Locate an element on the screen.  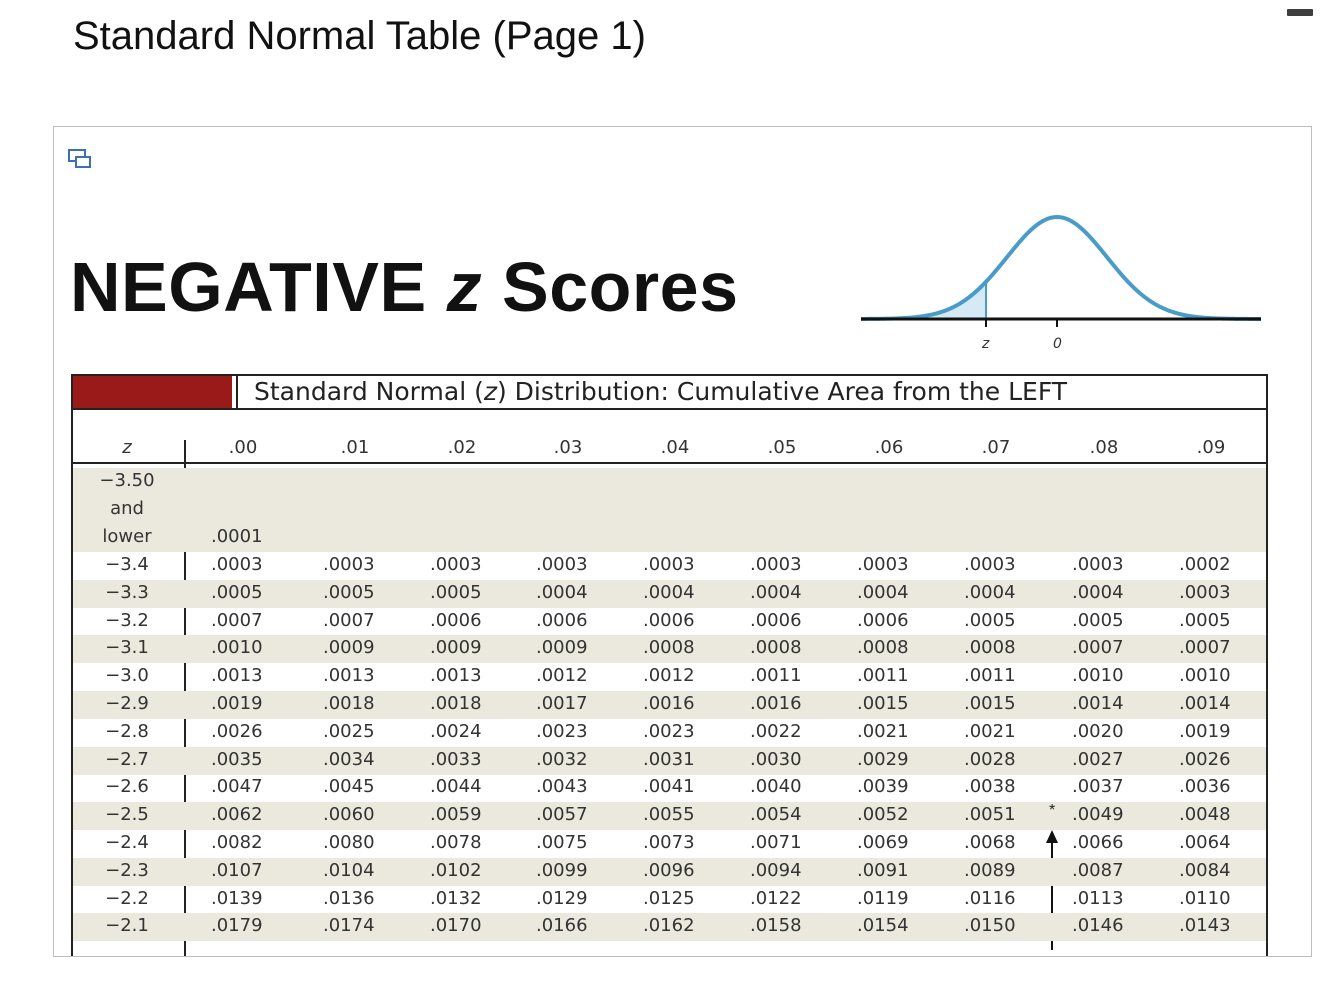
row-z-value: −2.2 is located at coordinates (127, 898).